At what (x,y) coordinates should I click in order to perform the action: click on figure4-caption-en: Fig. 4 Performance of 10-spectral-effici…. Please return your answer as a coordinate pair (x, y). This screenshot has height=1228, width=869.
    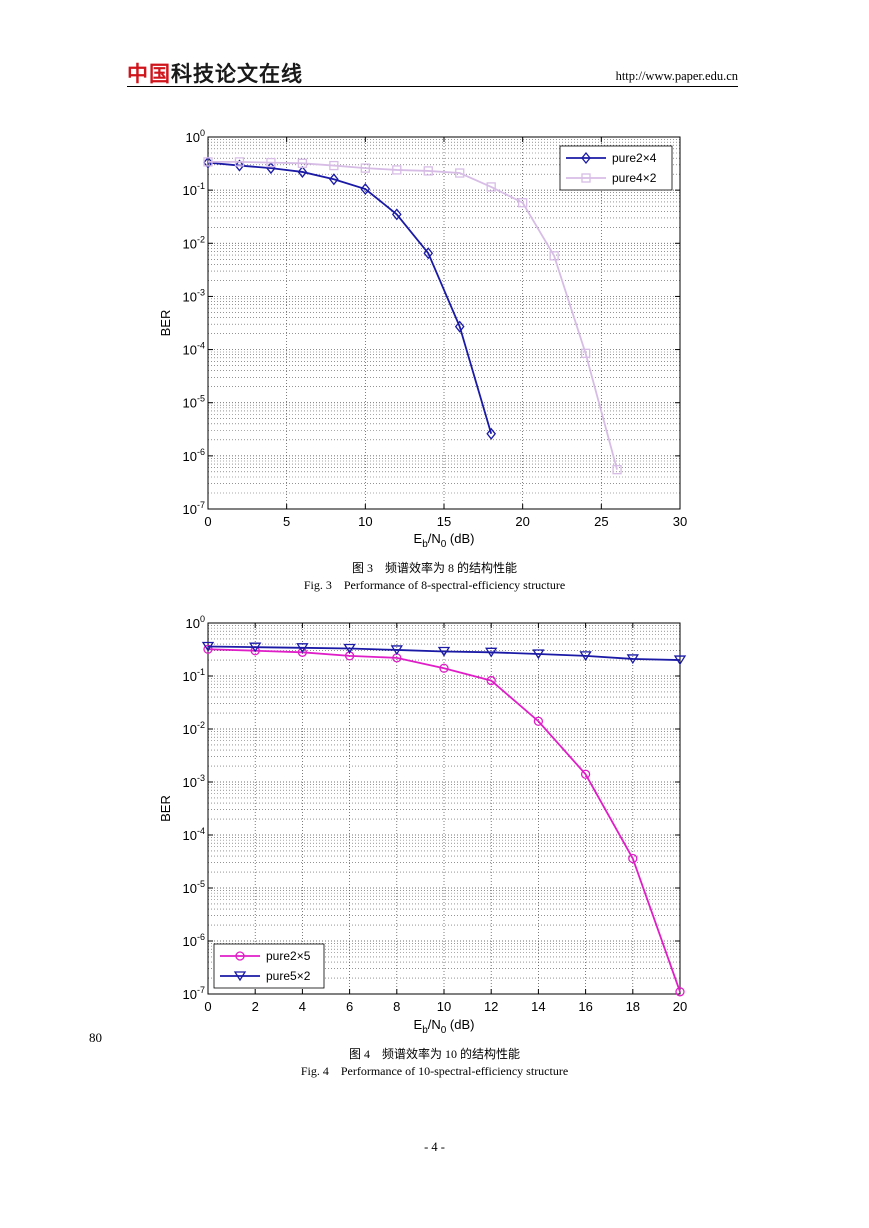
    Looking at the image, I should click on (434, 1071).